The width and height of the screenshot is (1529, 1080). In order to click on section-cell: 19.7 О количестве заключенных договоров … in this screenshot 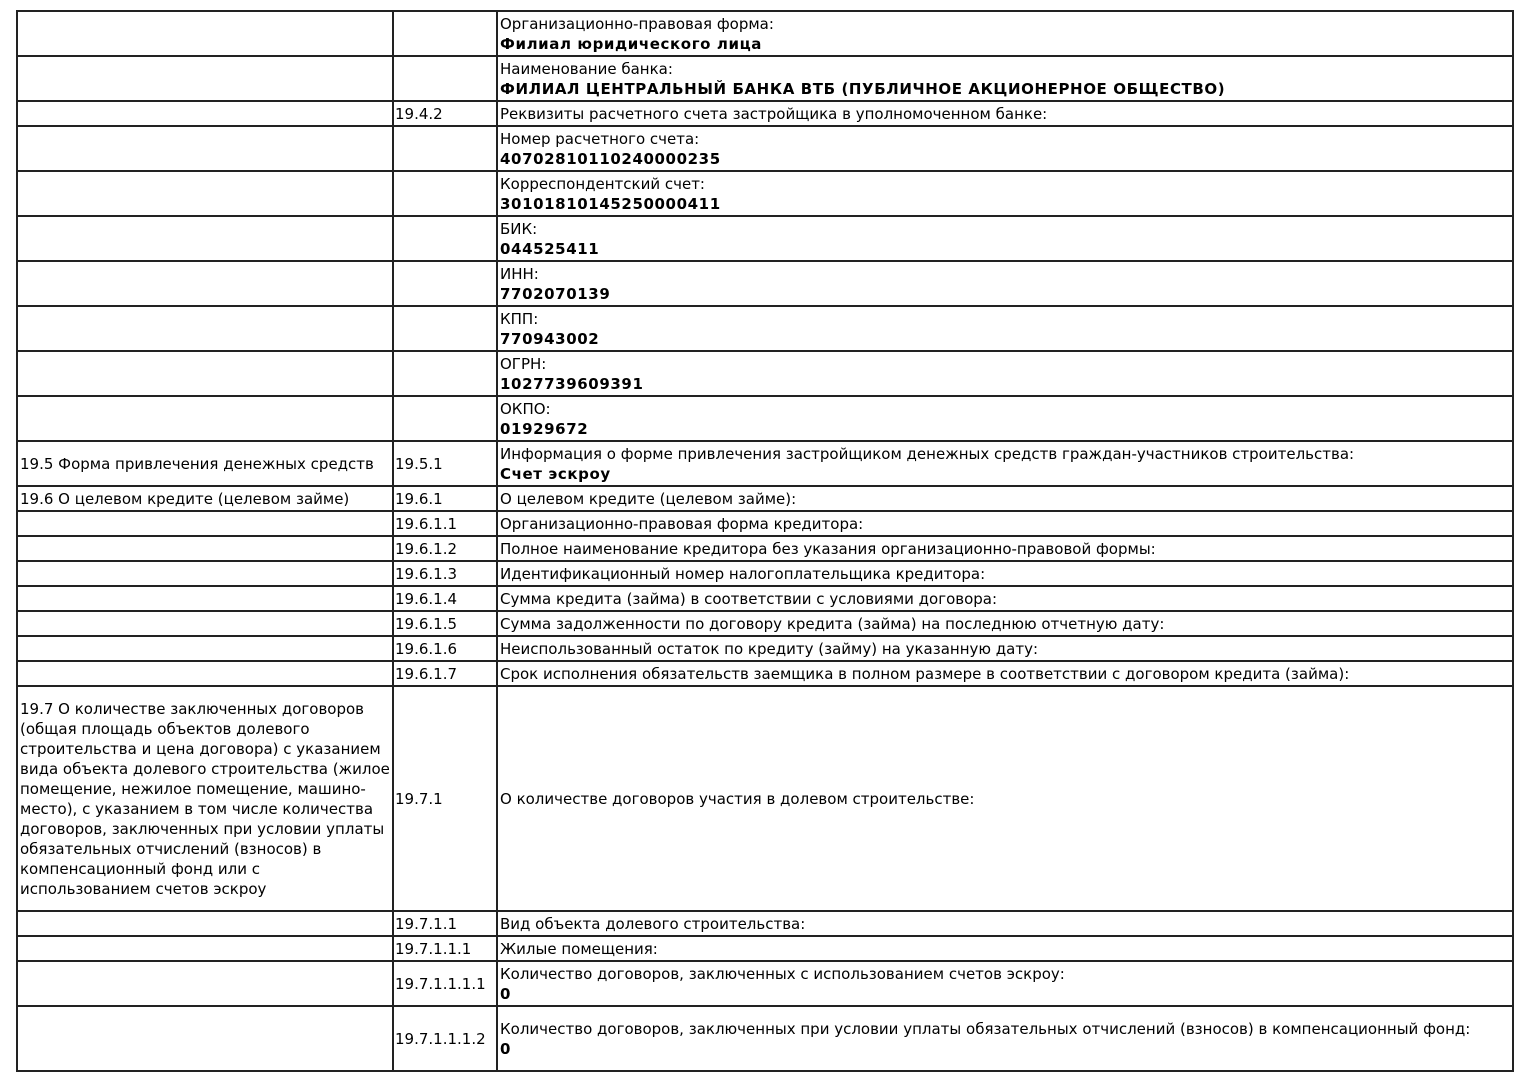, I will do `click(205, 798)`.